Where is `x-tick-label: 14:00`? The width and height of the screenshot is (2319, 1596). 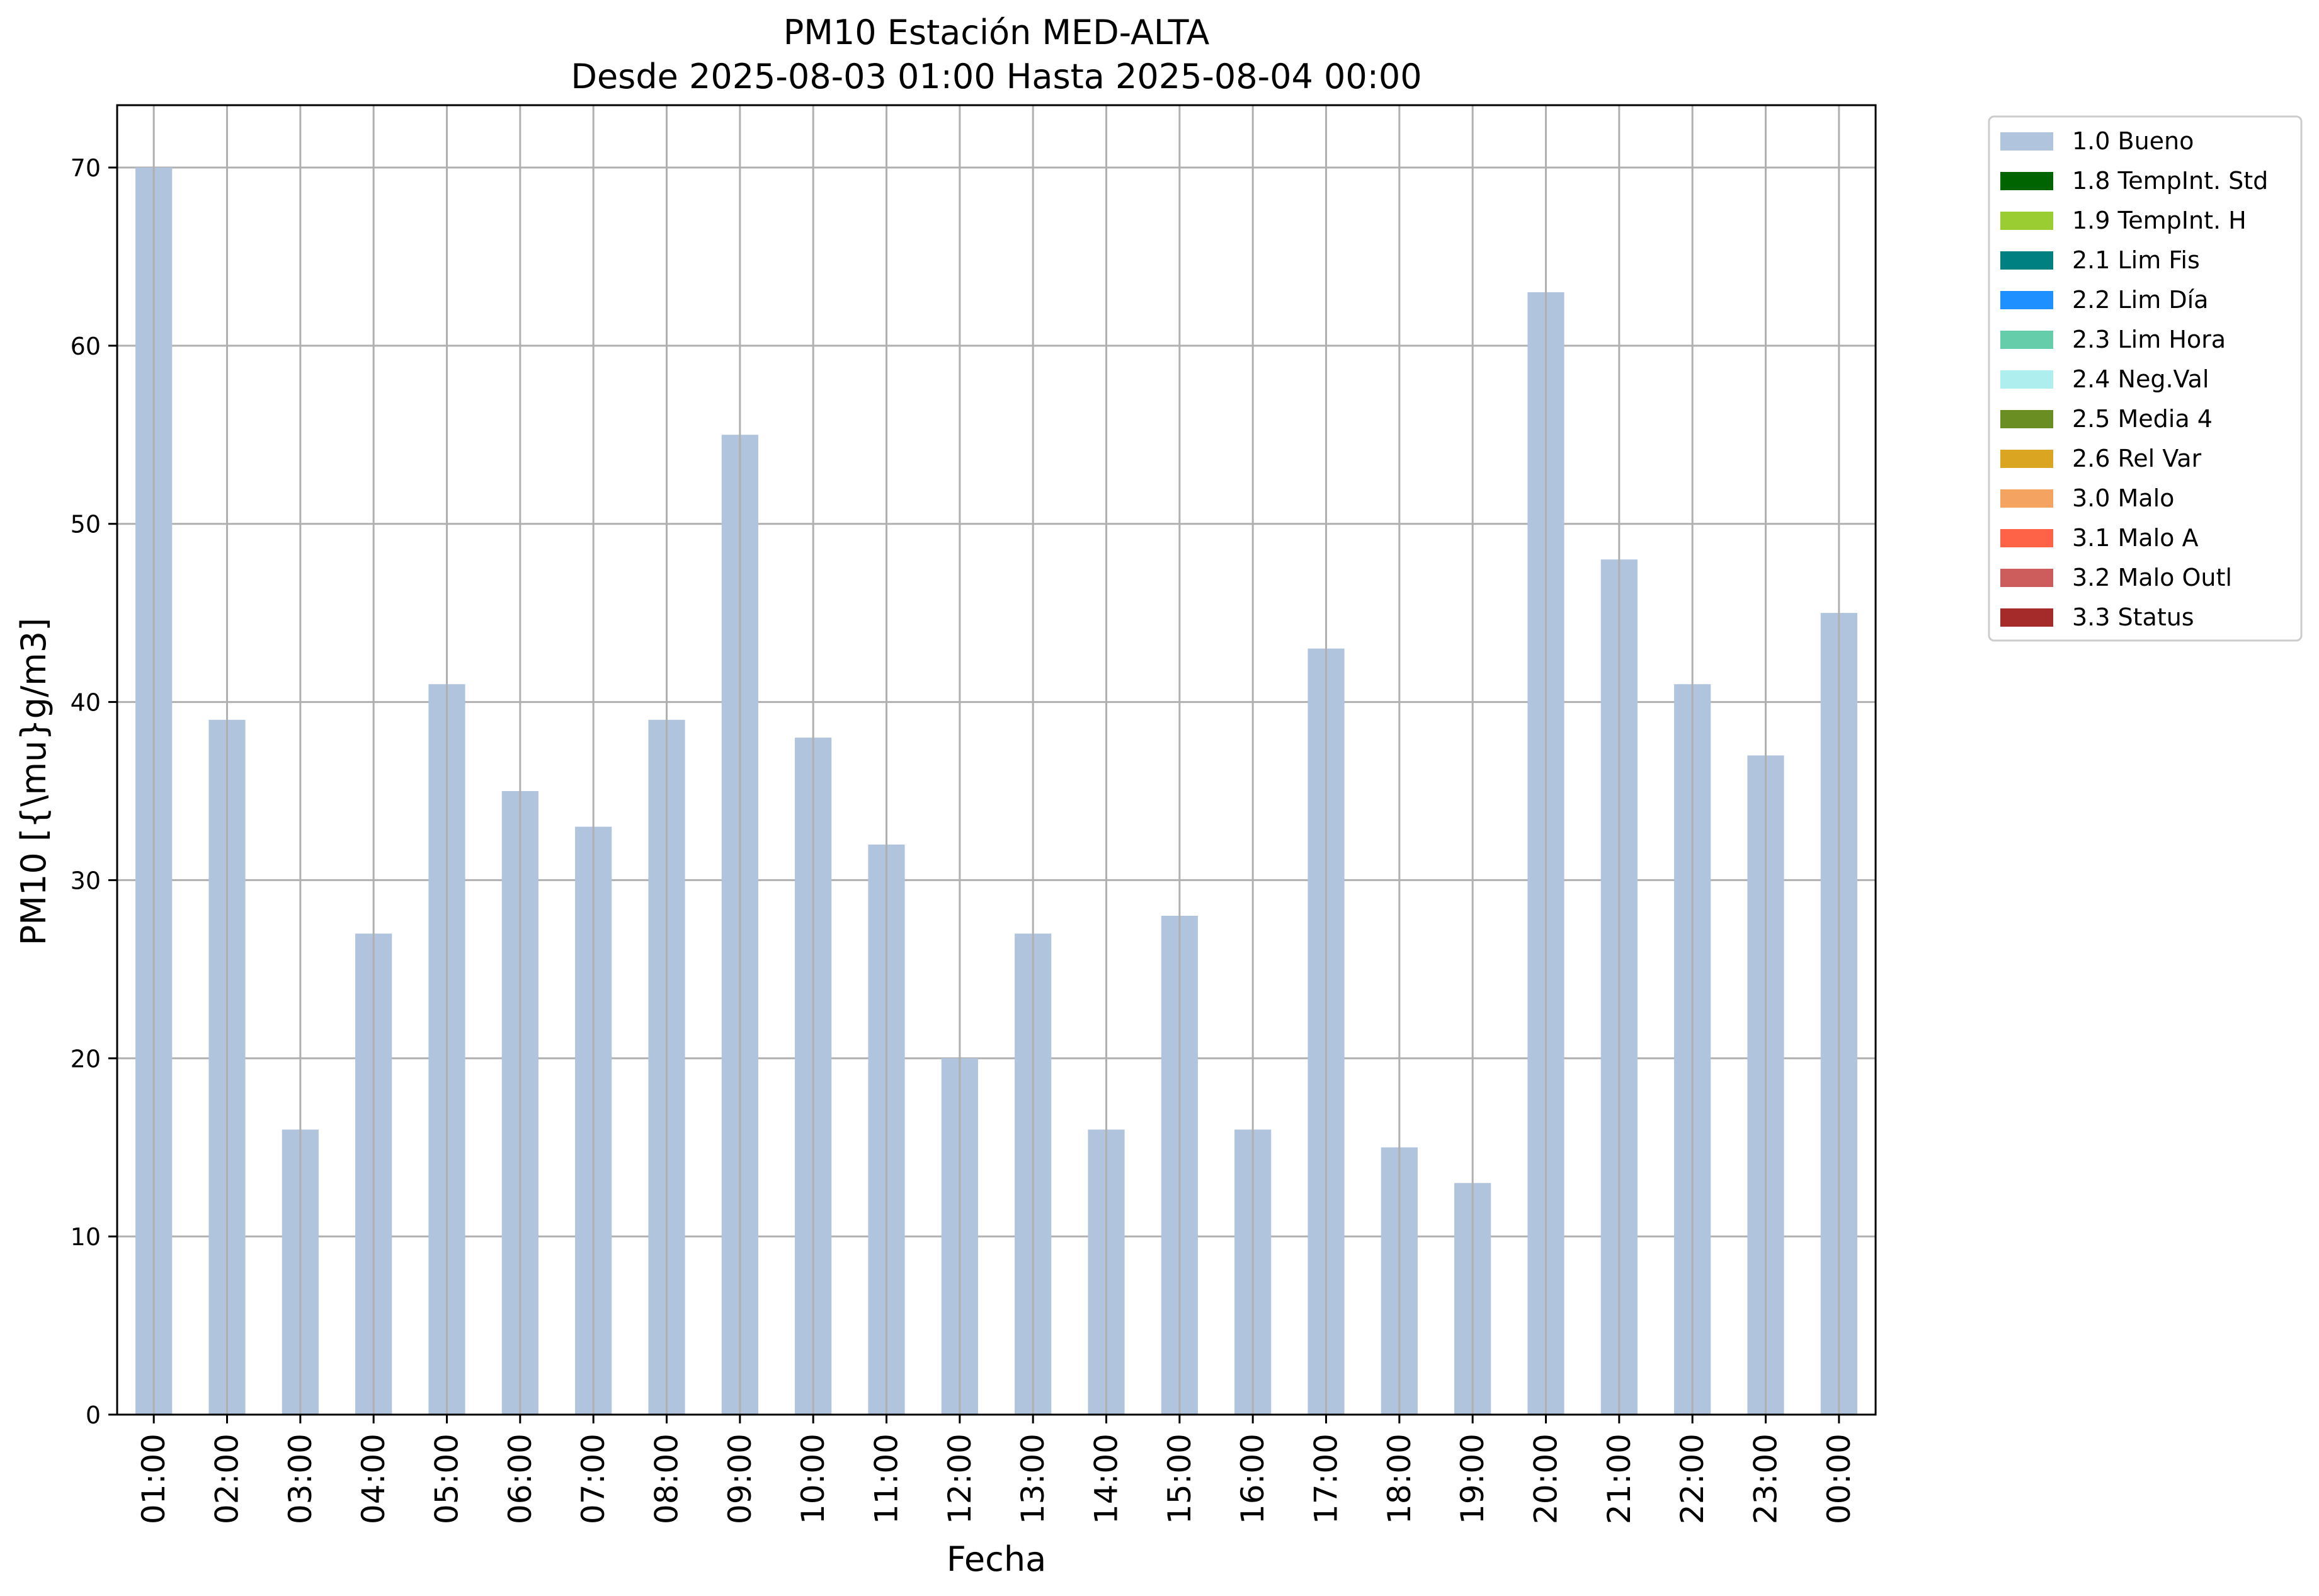
x-tick-label: 14:00 is located at coordinates (1106, 1479).